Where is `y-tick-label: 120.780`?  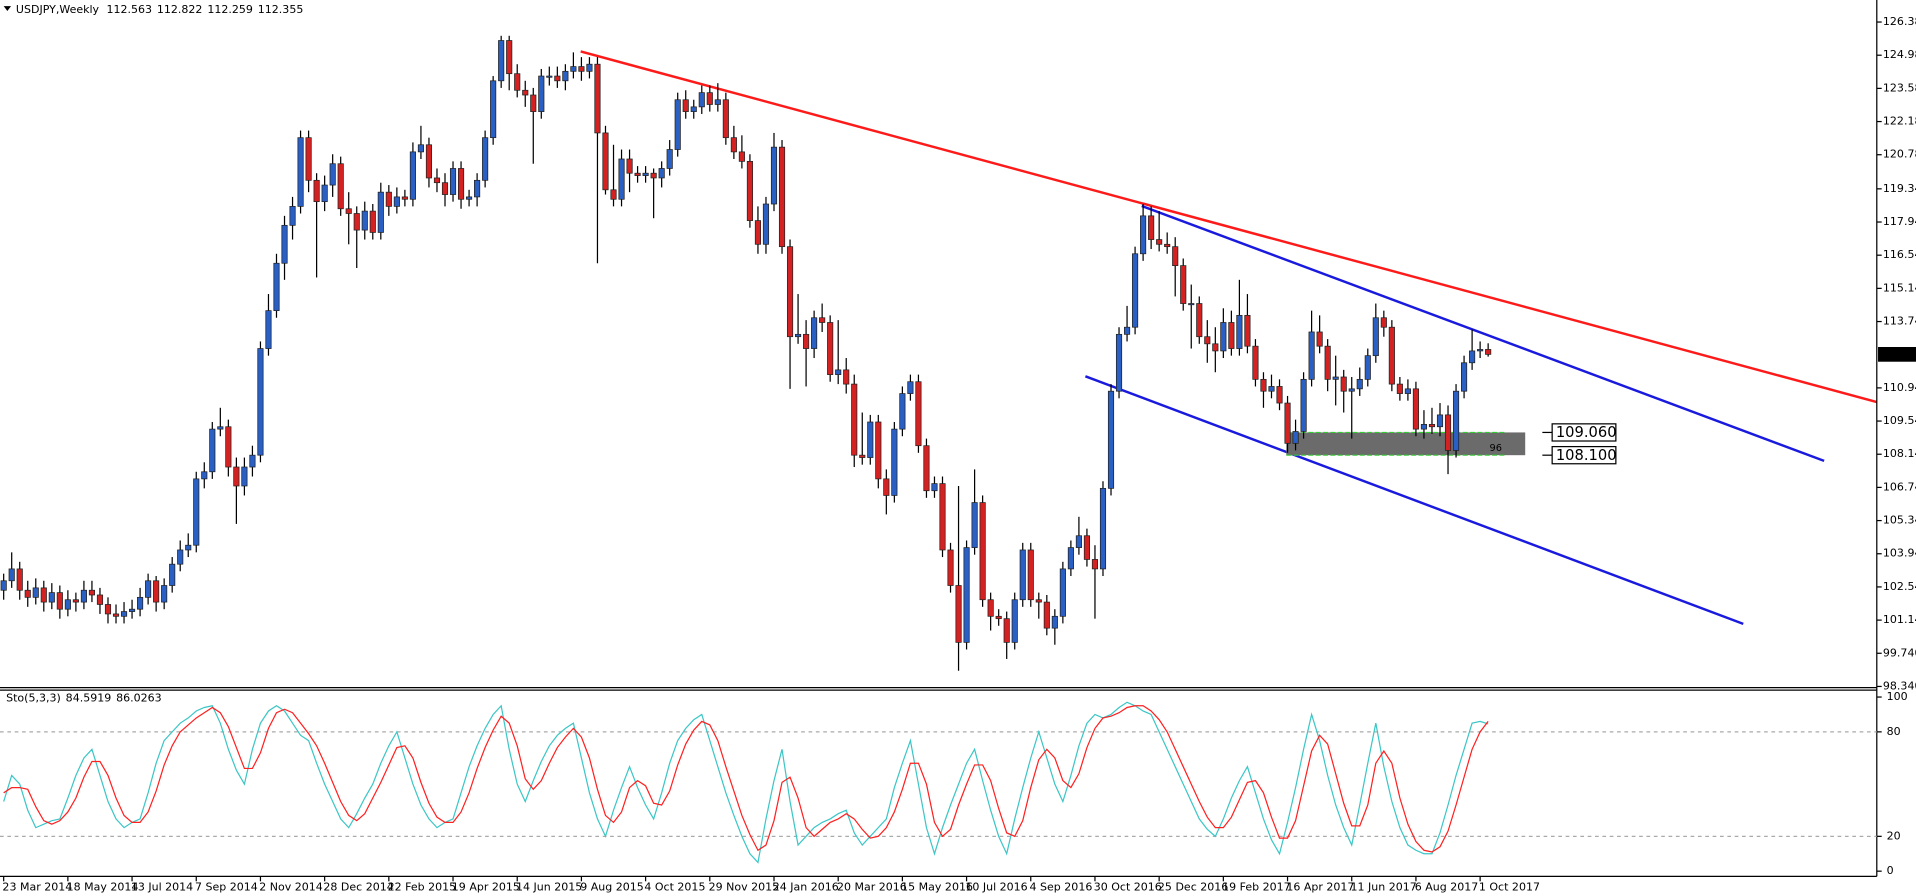 y-tick-label: 120.780 is located at coordinates (1899, 154).